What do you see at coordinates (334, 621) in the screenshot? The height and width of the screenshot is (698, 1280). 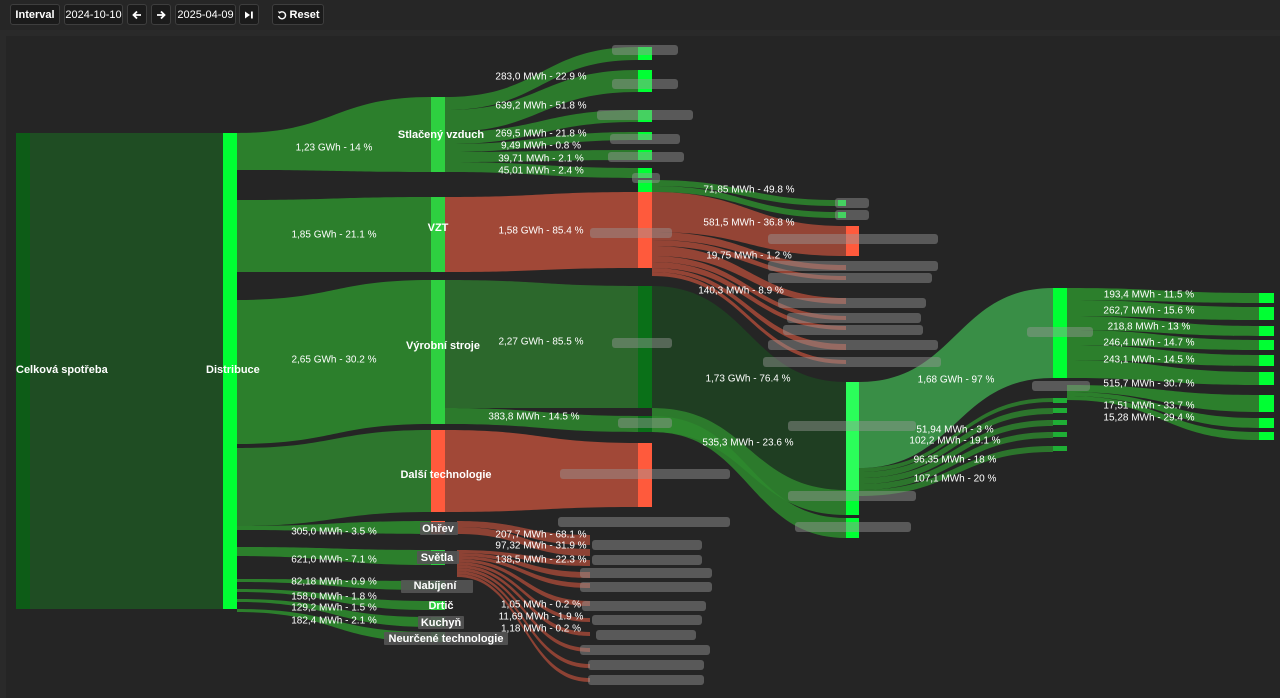 I see `link-label-distribuce-9: 182,4 MWh - 2.1 %` at bounding box center [334, 621].